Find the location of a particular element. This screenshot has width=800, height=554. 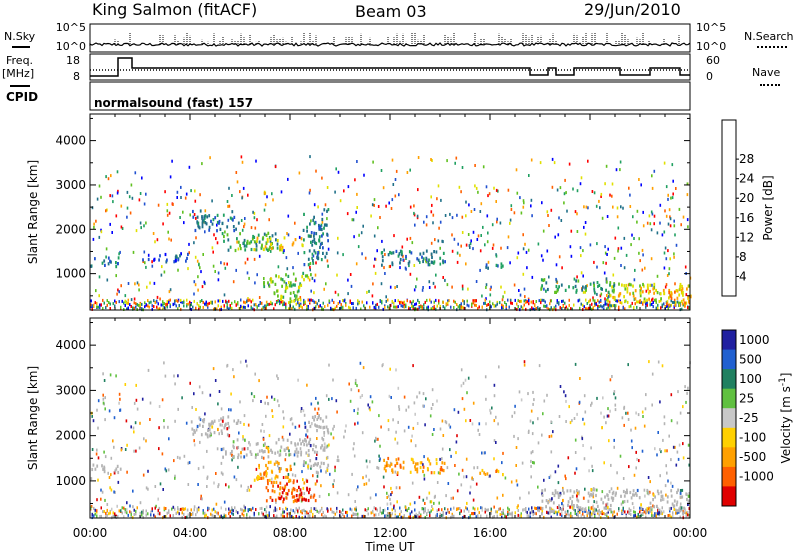

x-axis-label: Time UT is located at coordinates (389, 547).